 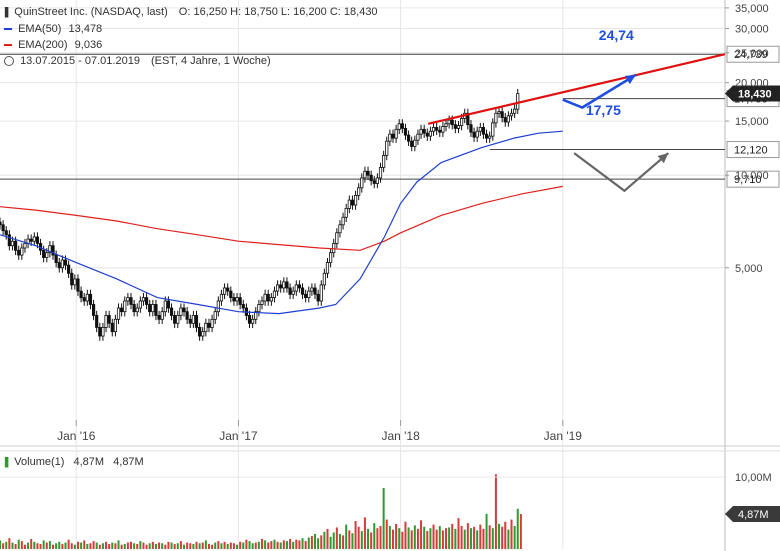 I want to click on resistance-trendline, so click(x=576, y=89).